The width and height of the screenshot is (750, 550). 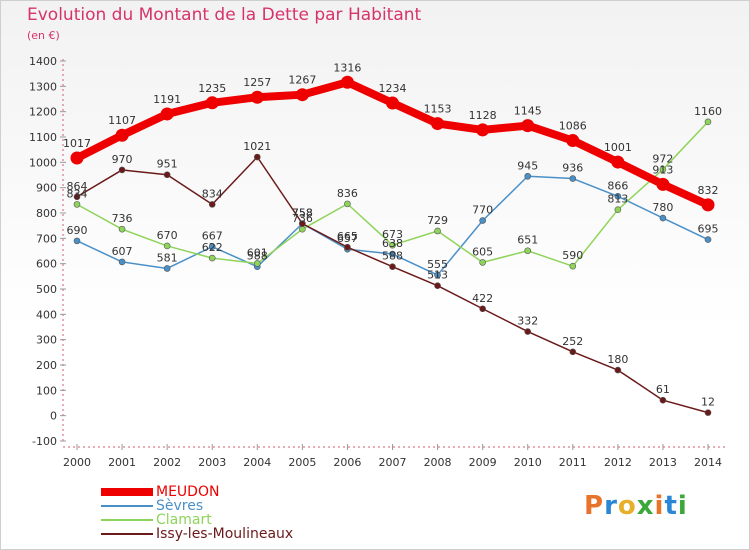 What do you see at coordinates (347, 462) in the screenshot?
I see `x-tick-label: 2006` at bounding box center [347, 462].